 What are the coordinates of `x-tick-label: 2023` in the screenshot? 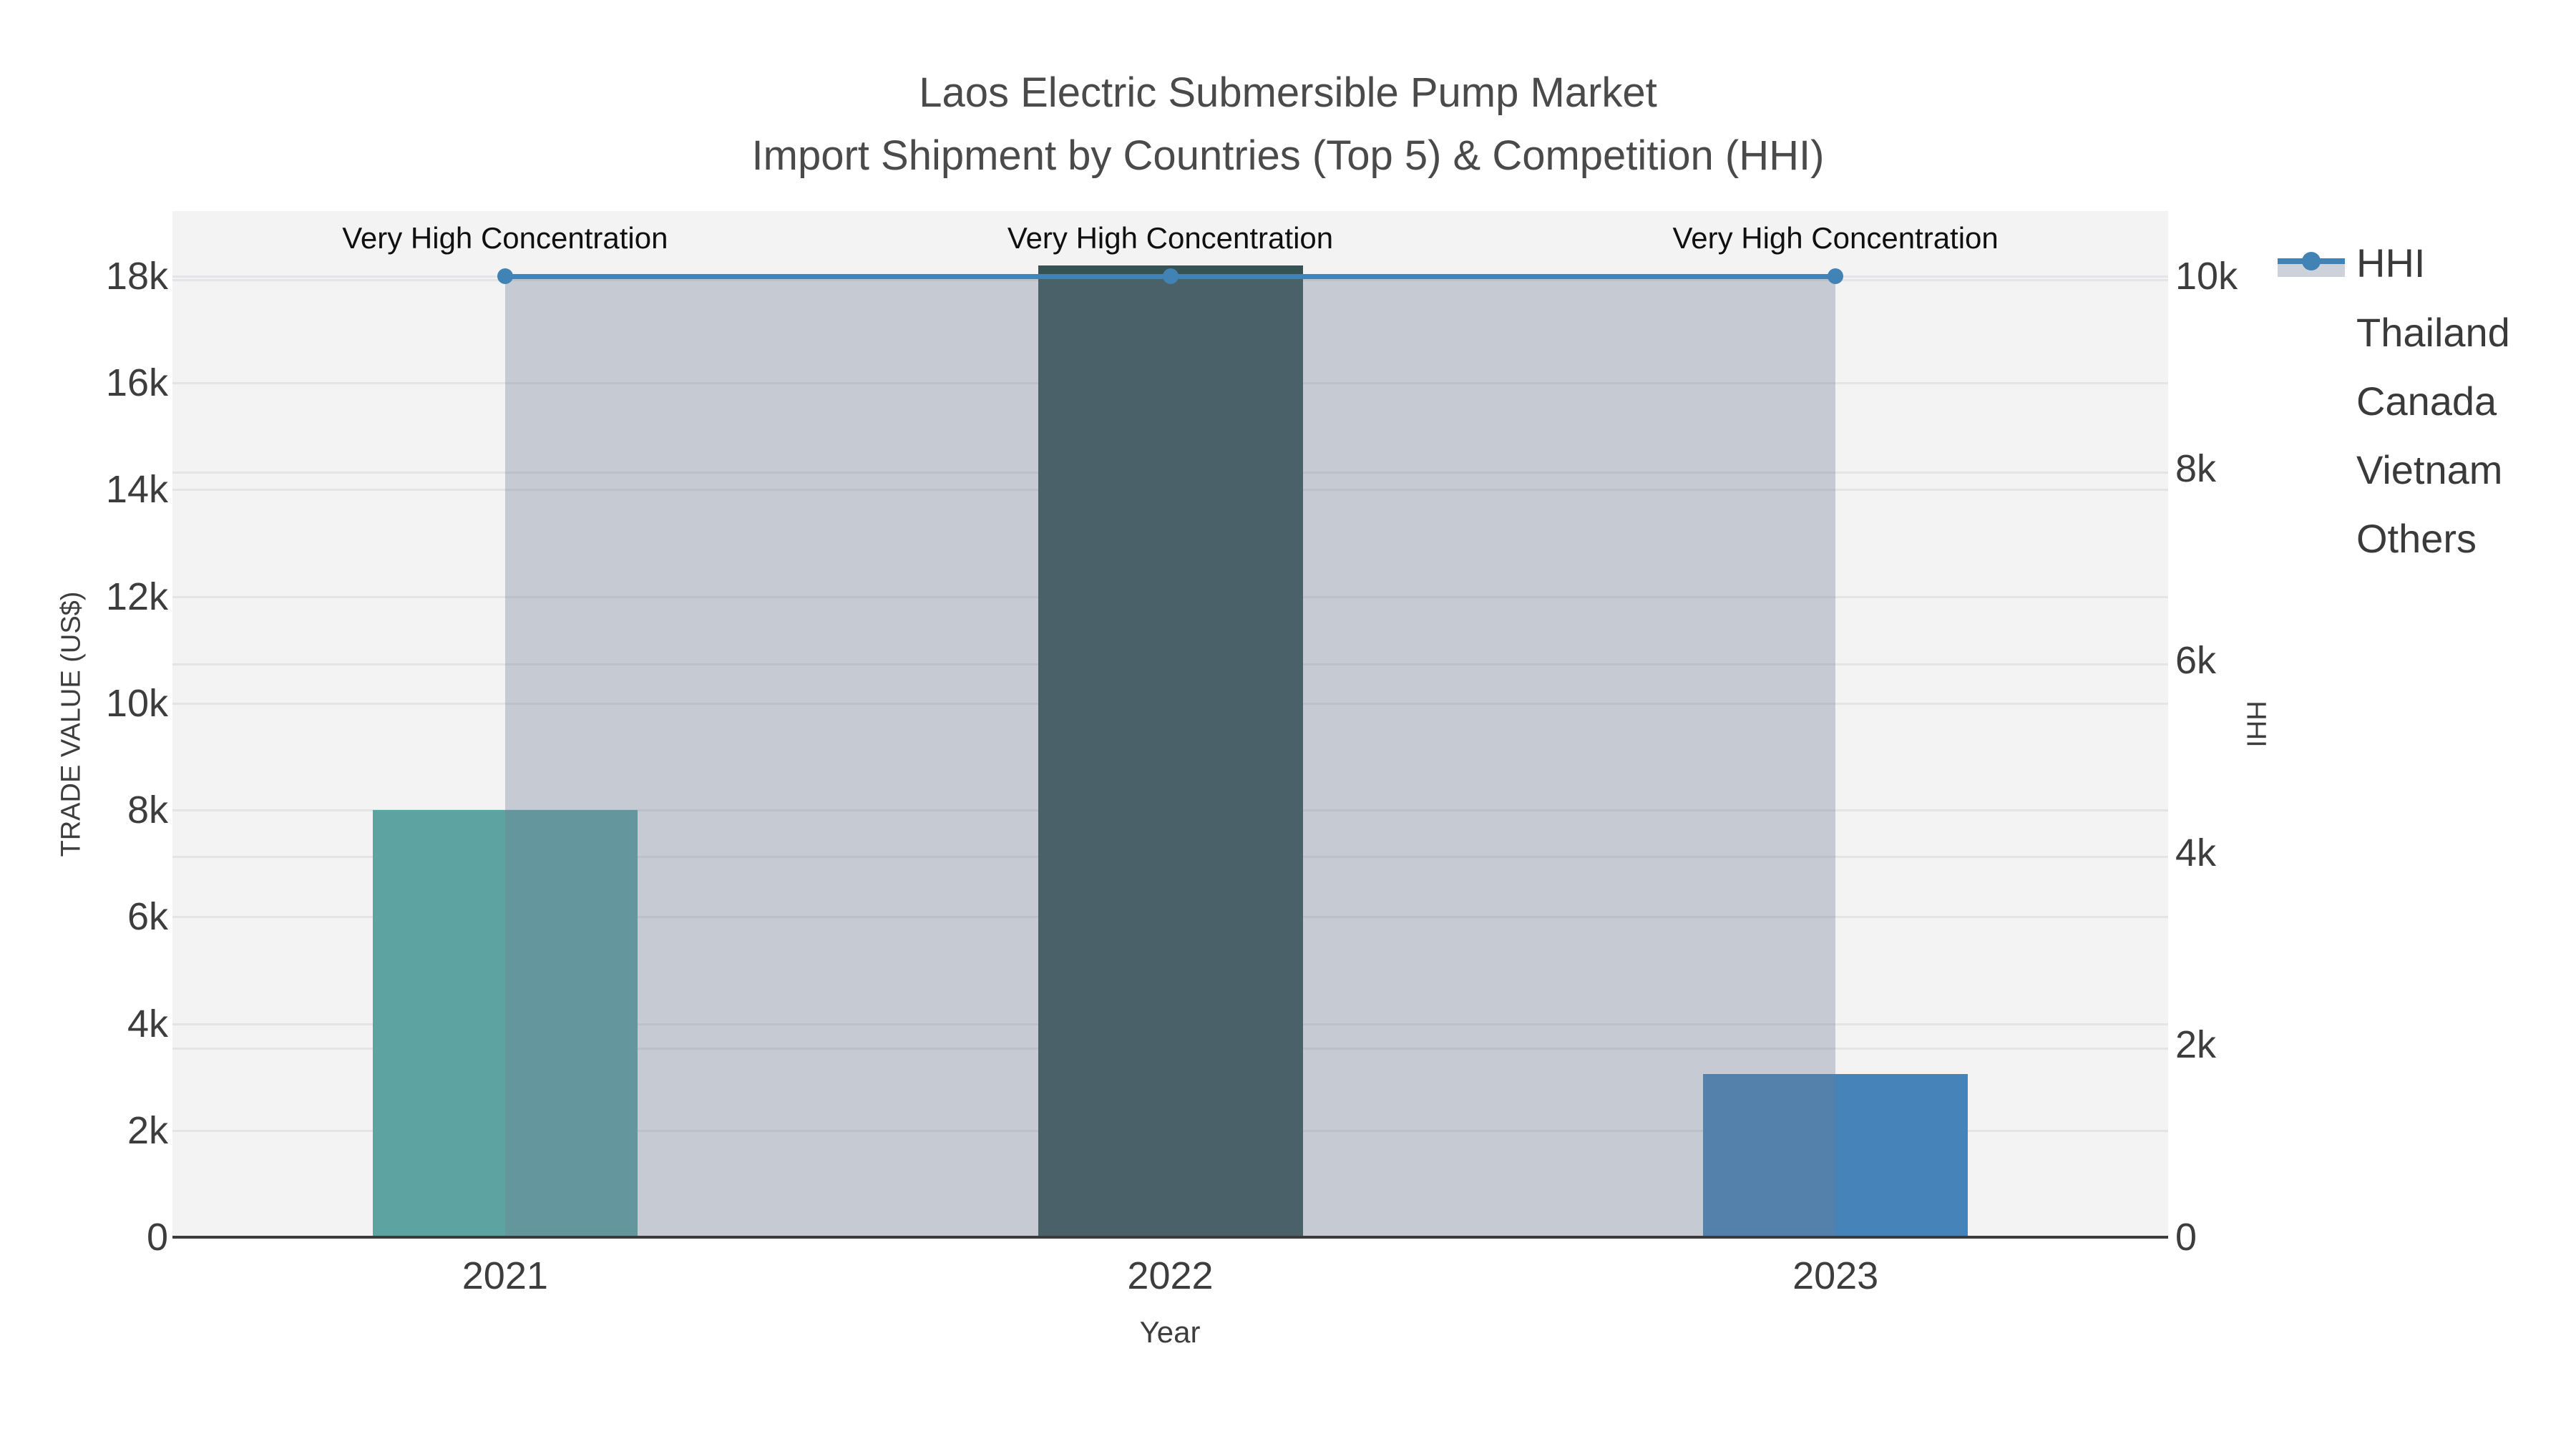 It's located at (1835, 1275).